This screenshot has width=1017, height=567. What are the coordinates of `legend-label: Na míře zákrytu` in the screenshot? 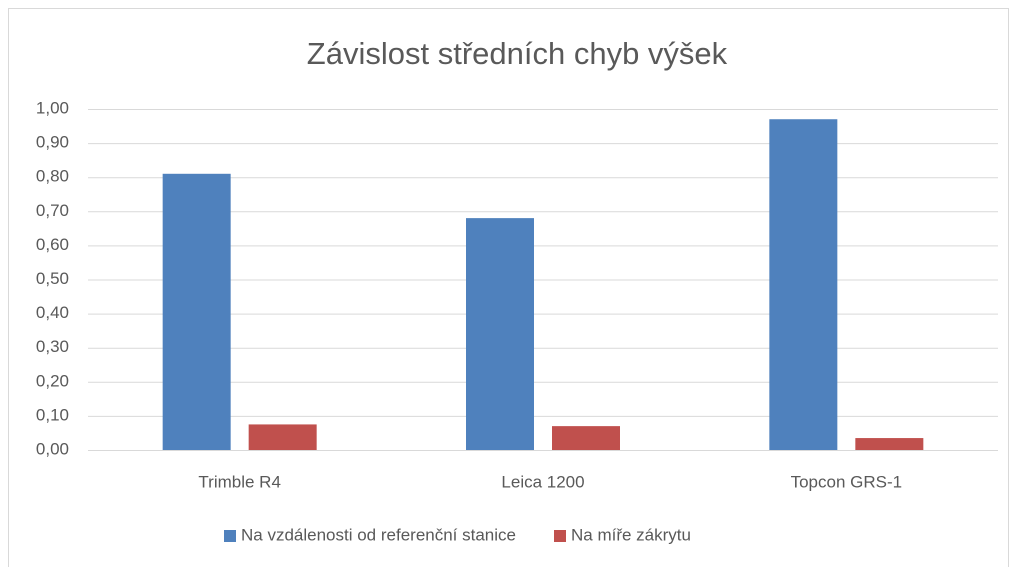 It's located at (631, 534).